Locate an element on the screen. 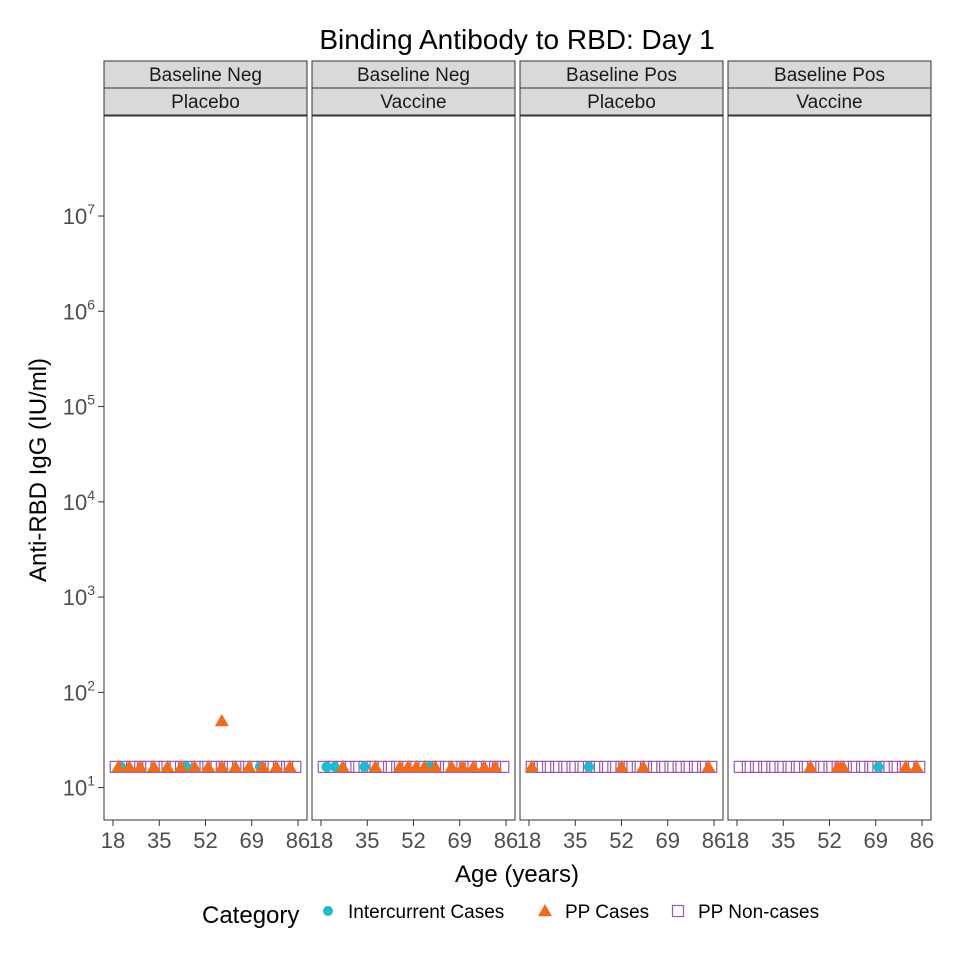 The width and height of the screenshot is (960, 960). series-pp-non-cases is located at coordinates (829, 766).